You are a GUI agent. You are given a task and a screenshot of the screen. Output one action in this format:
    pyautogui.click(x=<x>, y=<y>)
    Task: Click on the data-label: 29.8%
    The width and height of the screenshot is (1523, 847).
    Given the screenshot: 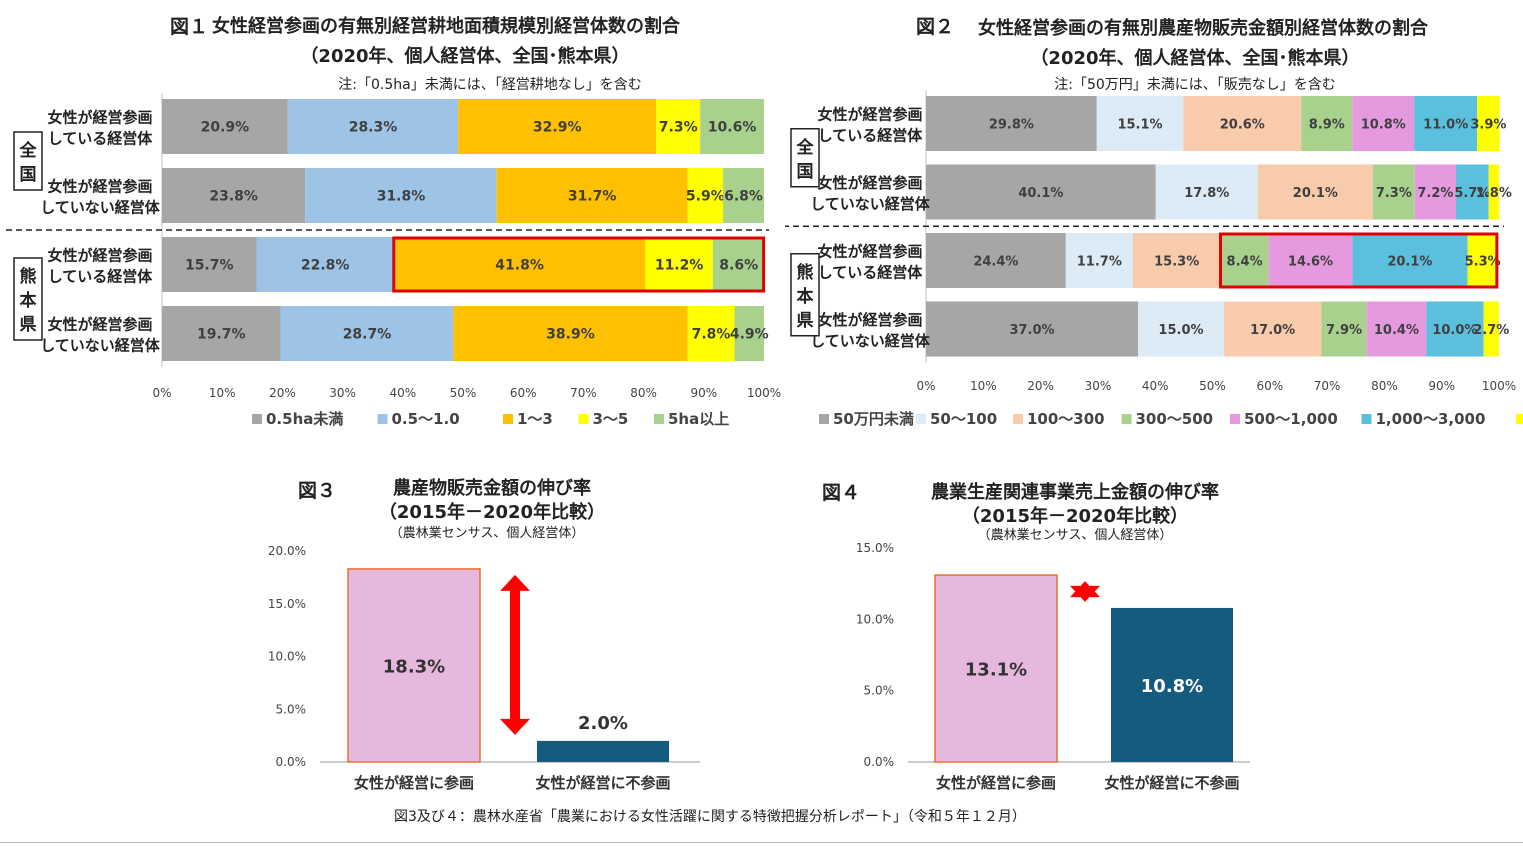 What is the action you would take?
    pyautogui.click(x=1011, y=125)
    